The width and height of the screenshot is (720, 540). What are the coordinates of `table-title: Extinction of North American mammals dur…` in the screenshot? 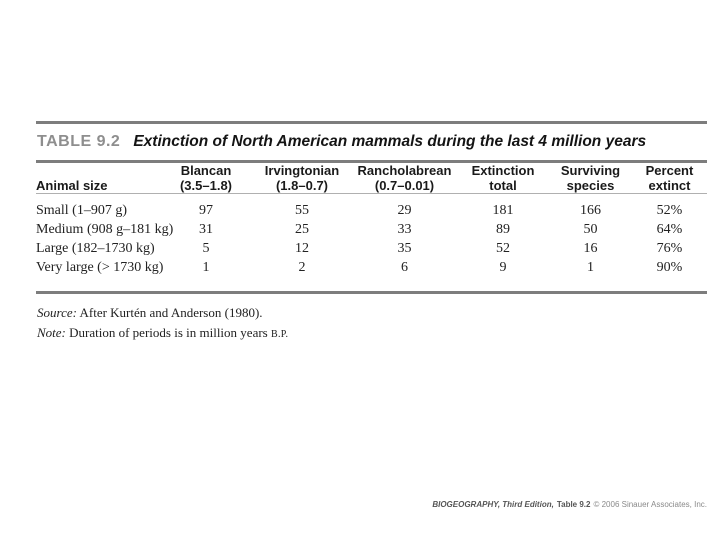 It's located at (390, 141).